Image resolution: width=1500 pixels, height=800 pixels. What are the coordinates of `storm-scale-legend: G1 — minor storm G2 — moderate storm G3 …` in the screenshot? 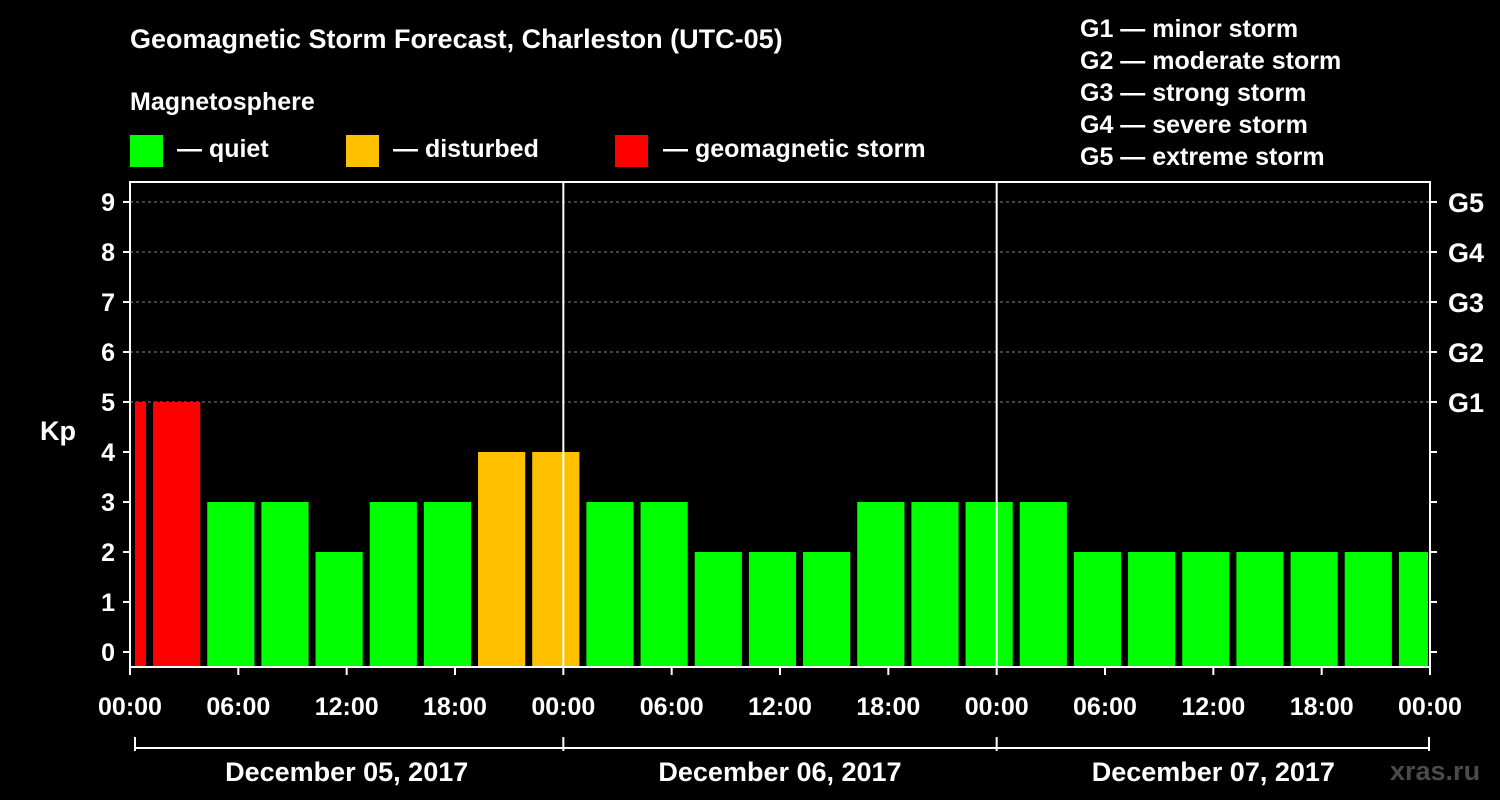 It's located at (1210, 93).